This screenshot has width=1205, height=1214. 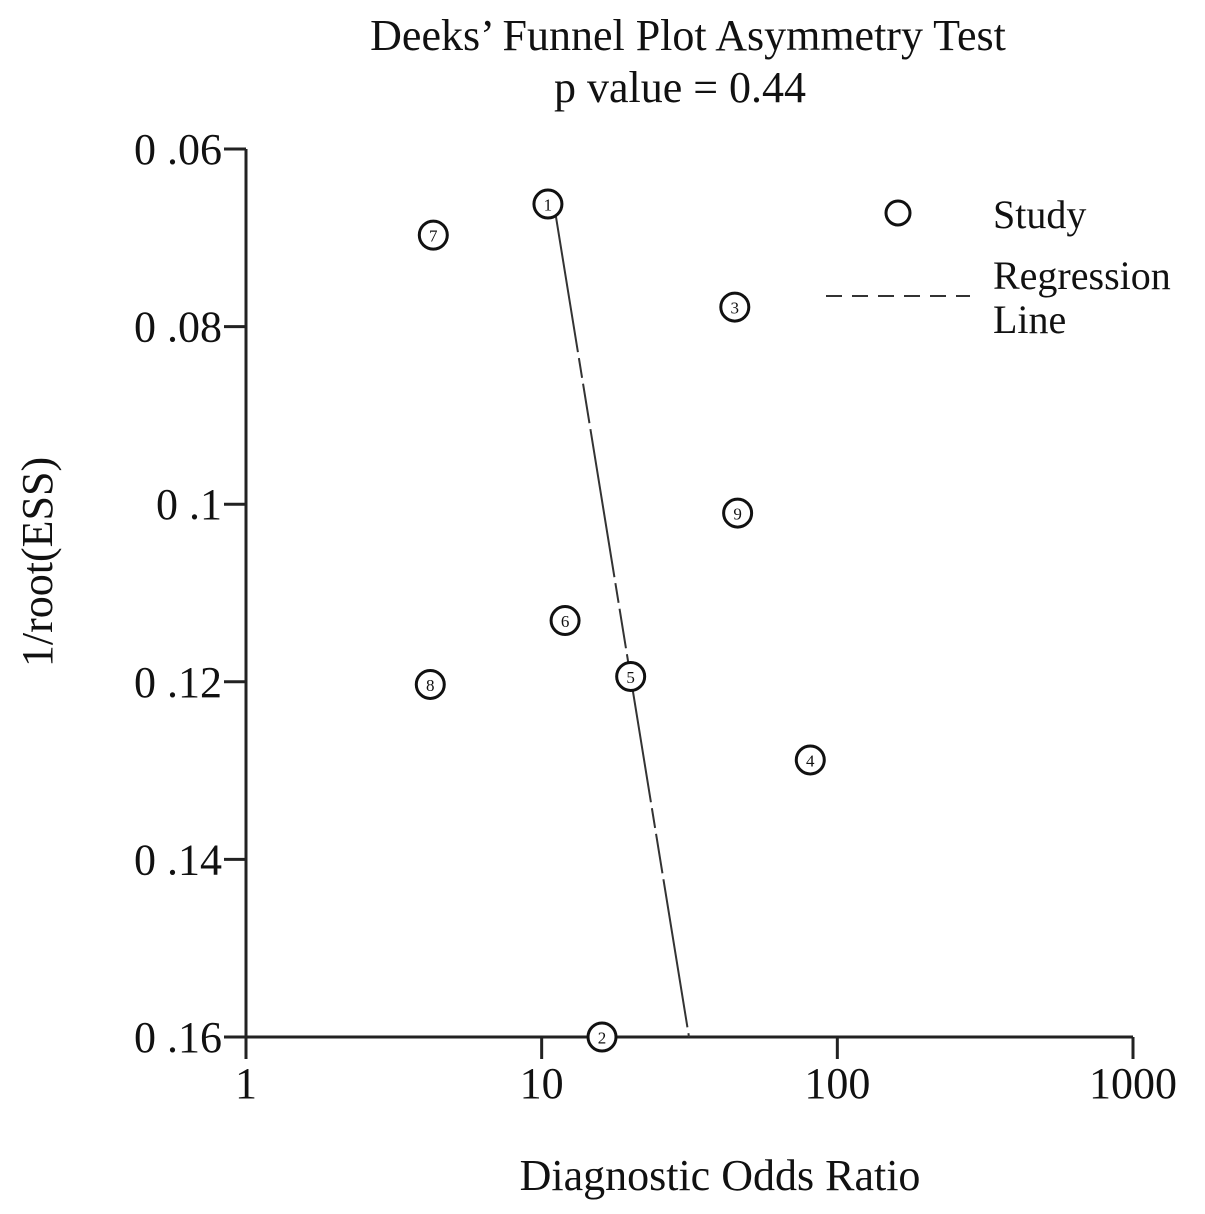 I want to click on legend-regression-label-line-1: Regression, so click(x=1082, y=275).